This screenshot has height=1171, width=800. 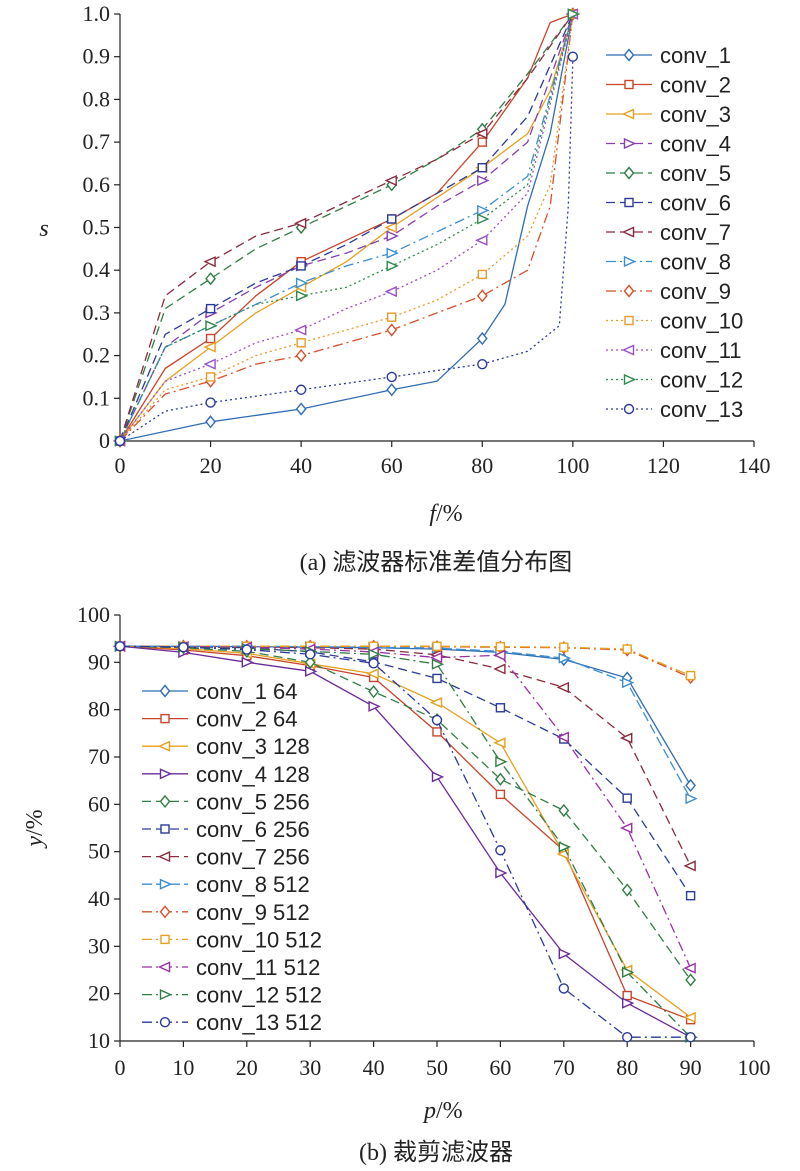 What do you see at coordinates (695, 203) in the screenshot?
I see `chart-a-legend-label: conv_6` at bounding box center [695, 203].